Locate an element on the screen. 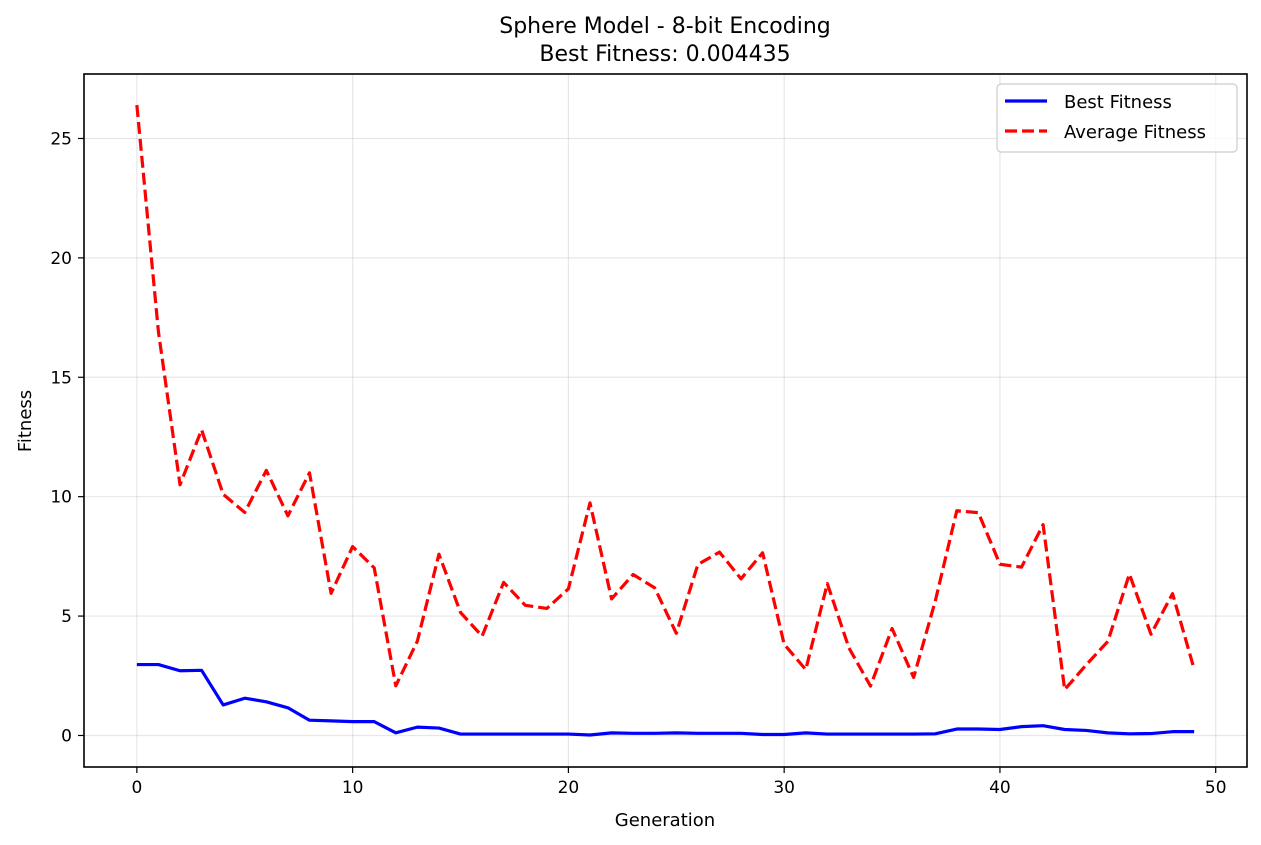 This screenshot has height=845, width=1261. y-tick-label: 0 is located at coordinates (66, 736).